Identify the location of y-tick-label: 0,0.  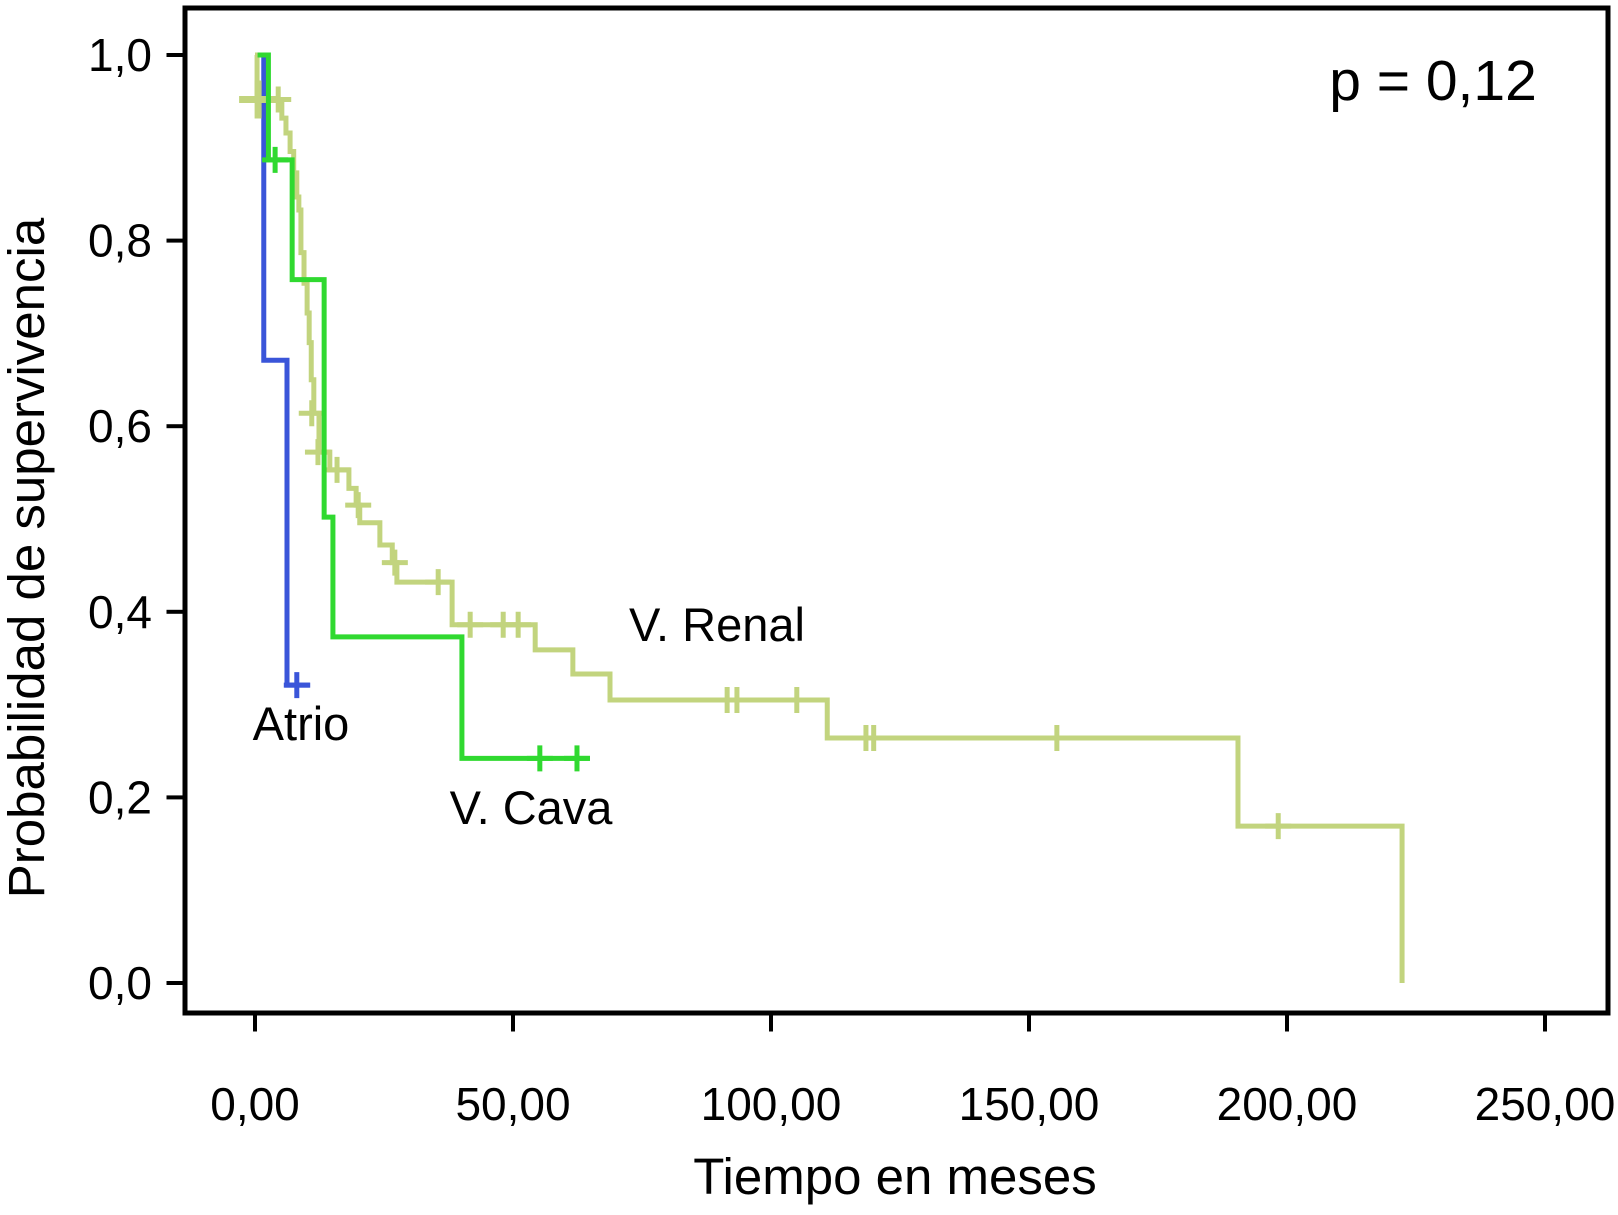
(120, 983).